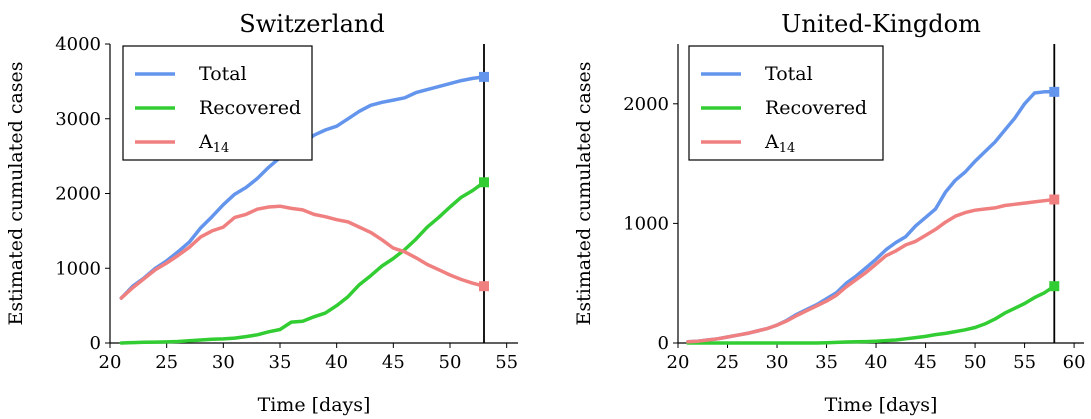 This screenshot has width=1091, height=419. I want to click on y-tick-label: 3000, so click(78, 119).